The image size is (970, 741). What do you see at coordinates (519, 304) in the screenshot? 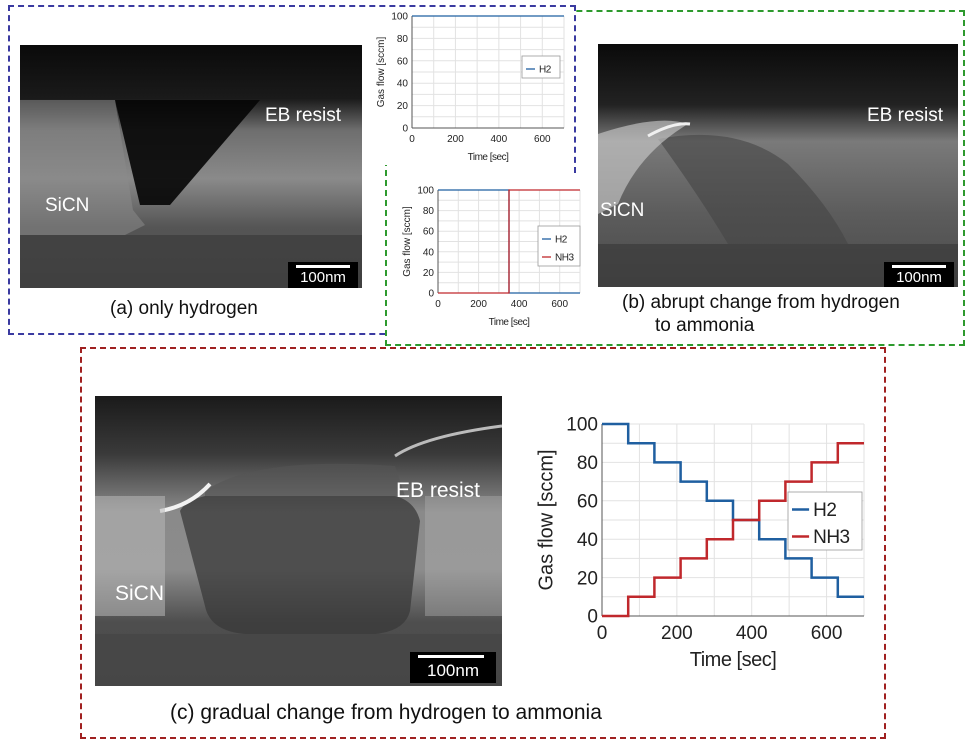
I see `chart-b-x-tick-label: 400` at bounding box center [519, 304].